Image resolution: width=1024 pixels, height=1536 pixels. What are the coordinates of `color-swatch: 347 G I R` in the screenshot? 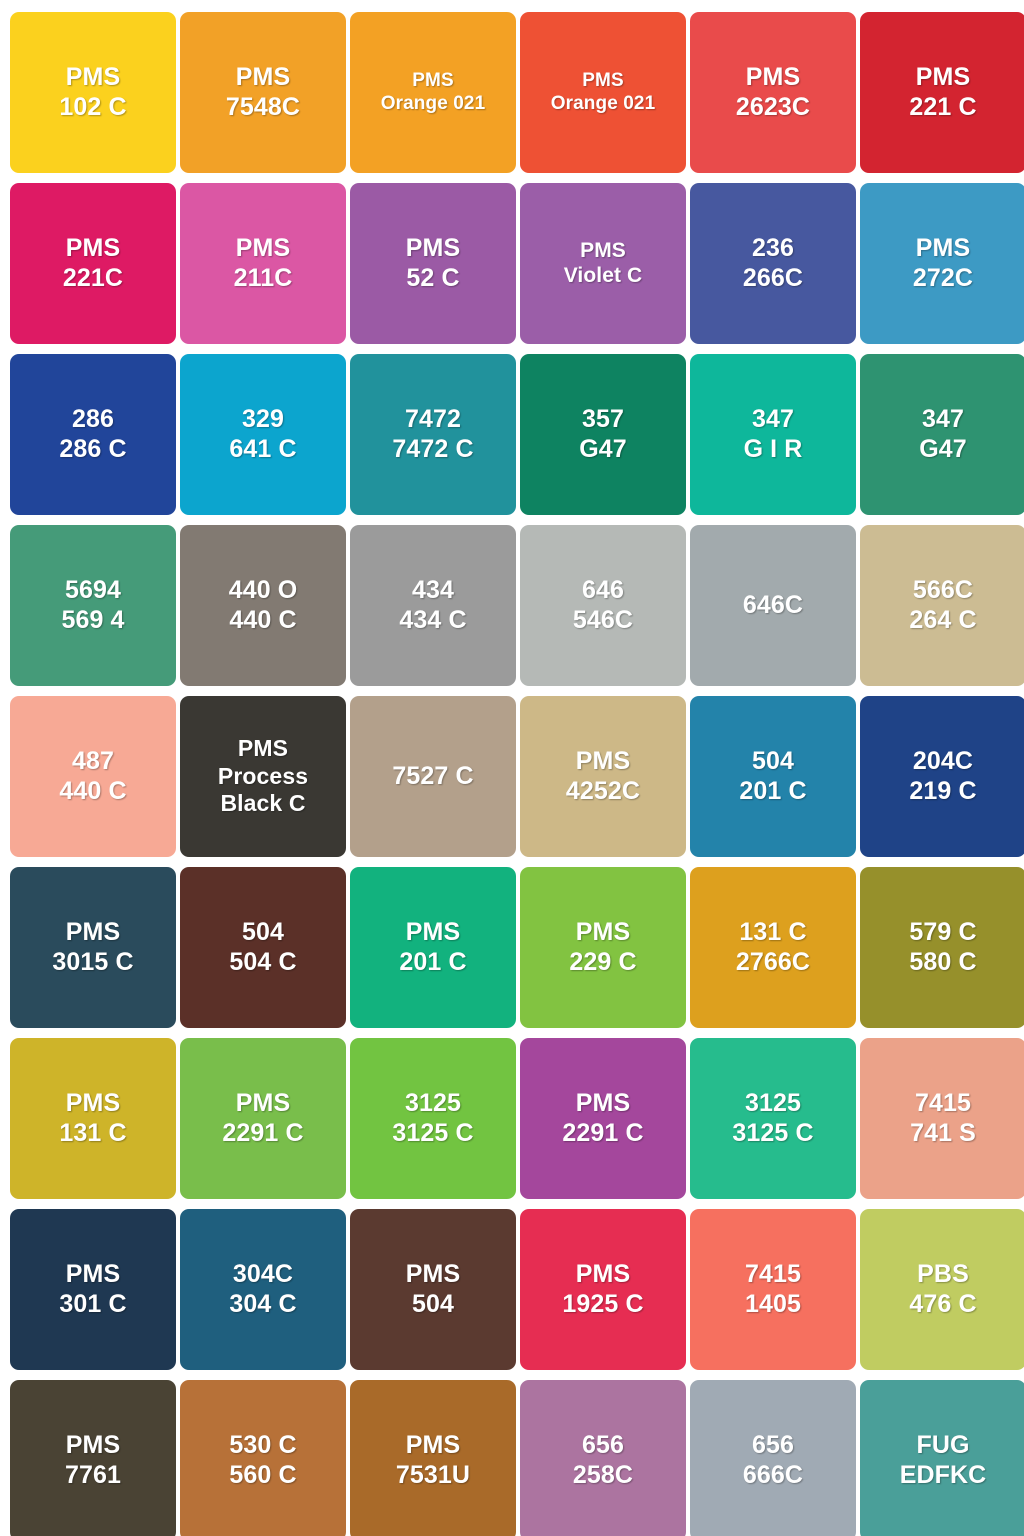 It's located at (773, 434).